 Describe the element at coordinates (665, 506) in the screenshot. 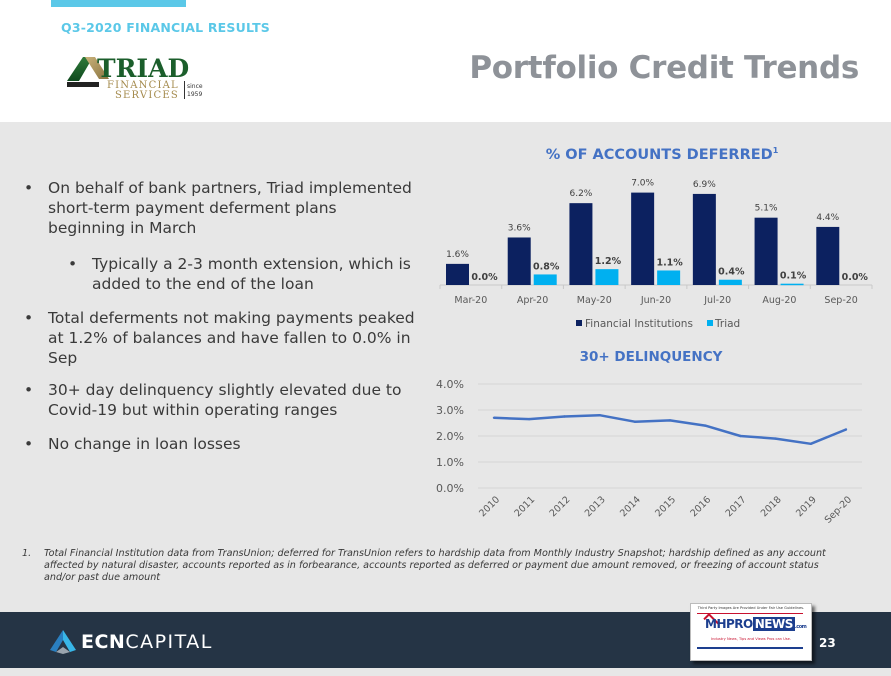

I see `line-x-tick-label: 2015` at that location.